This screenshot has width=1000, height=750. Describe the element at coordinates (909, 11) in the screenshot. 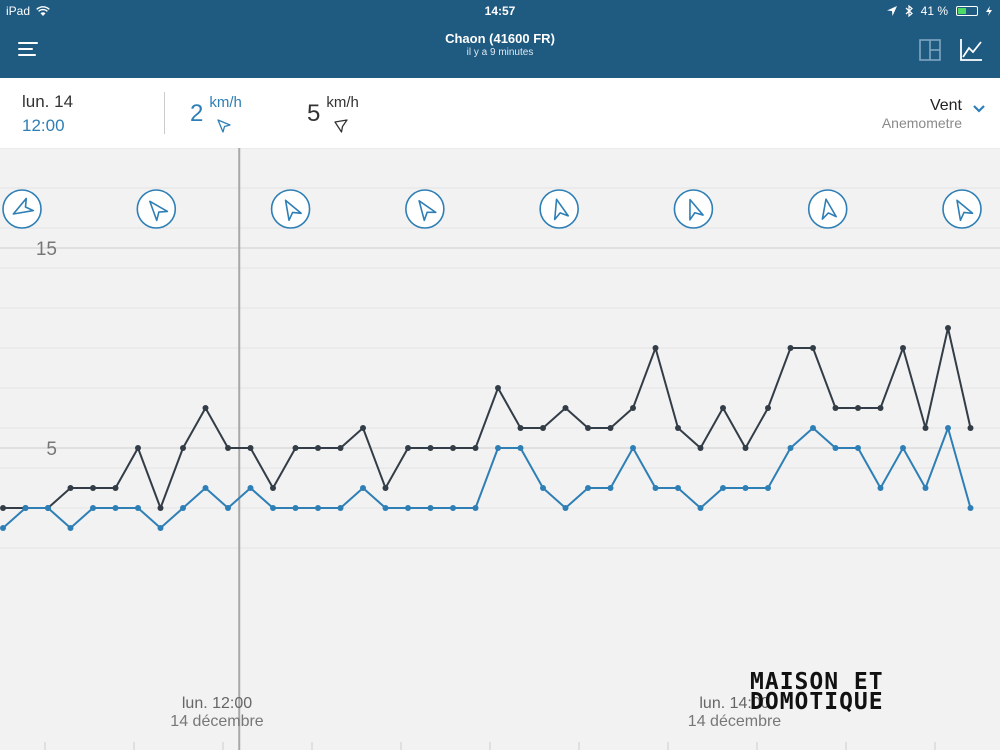

I see `bluetooth-icon` at that location.